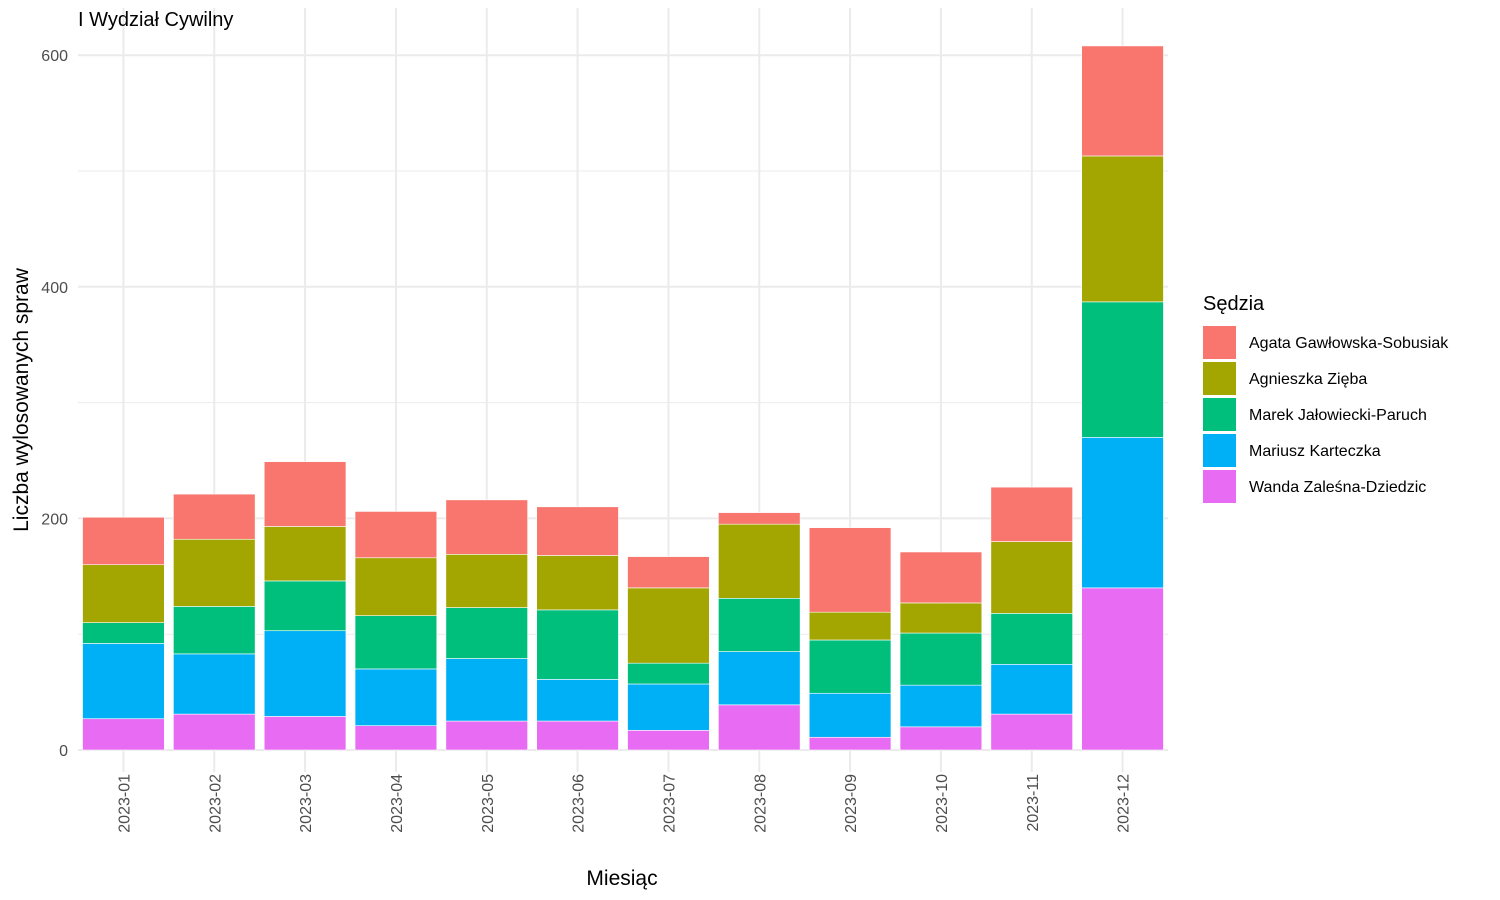  I want to click on x-tick-label: 2023-10, so click(942, 803).